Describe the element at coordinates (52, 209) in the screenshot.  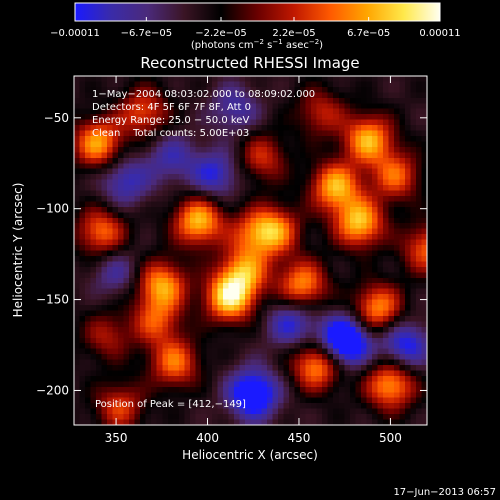
I see `y-tick-label: −100` at that location.